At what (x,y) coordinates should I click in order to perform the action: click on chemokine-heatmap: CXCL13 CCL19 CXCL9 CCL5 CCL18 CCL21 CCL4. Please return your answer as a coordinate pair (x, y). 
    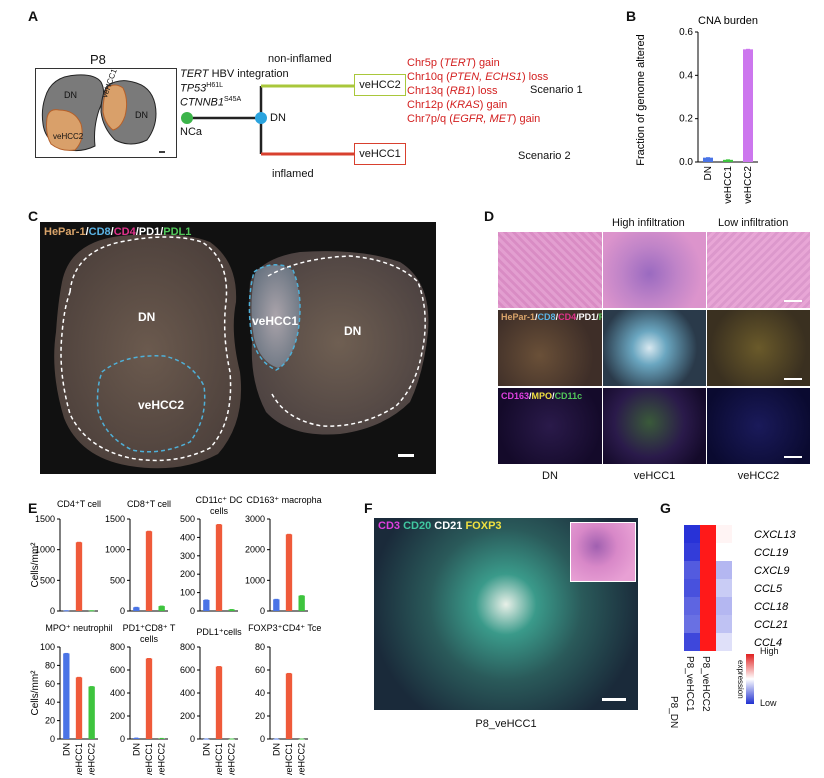
    Looking at the image, I should click on (740, 588).